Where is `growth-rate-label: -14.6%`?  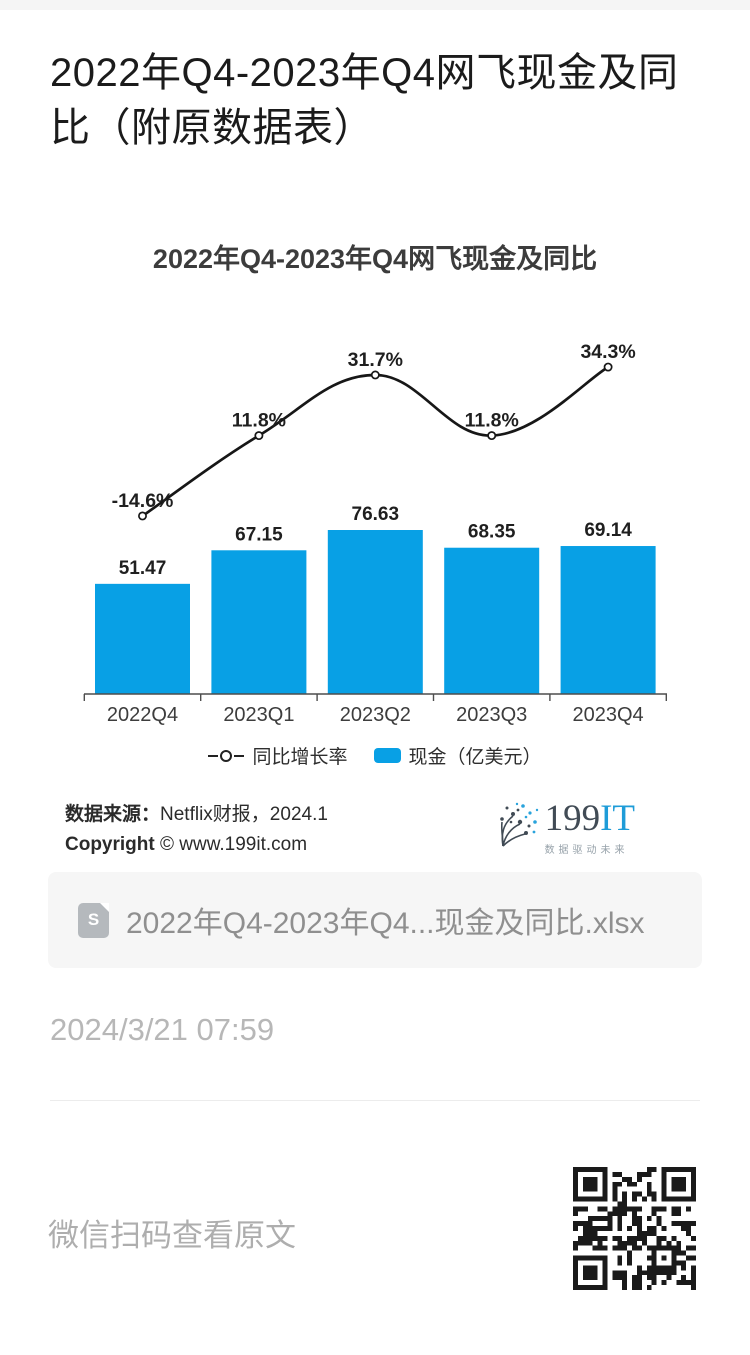
growth-rate-label: -14.6% is located at coordinates (143, 501).